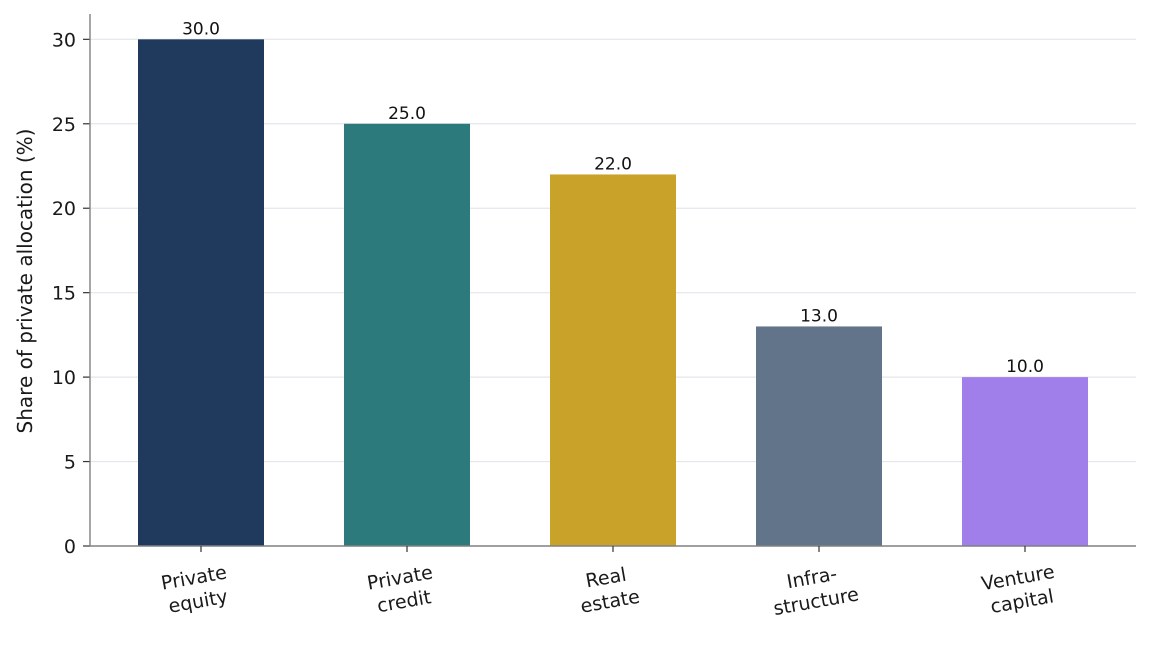  I want to click on bar-value-label: 13.0, so click(819, 316).